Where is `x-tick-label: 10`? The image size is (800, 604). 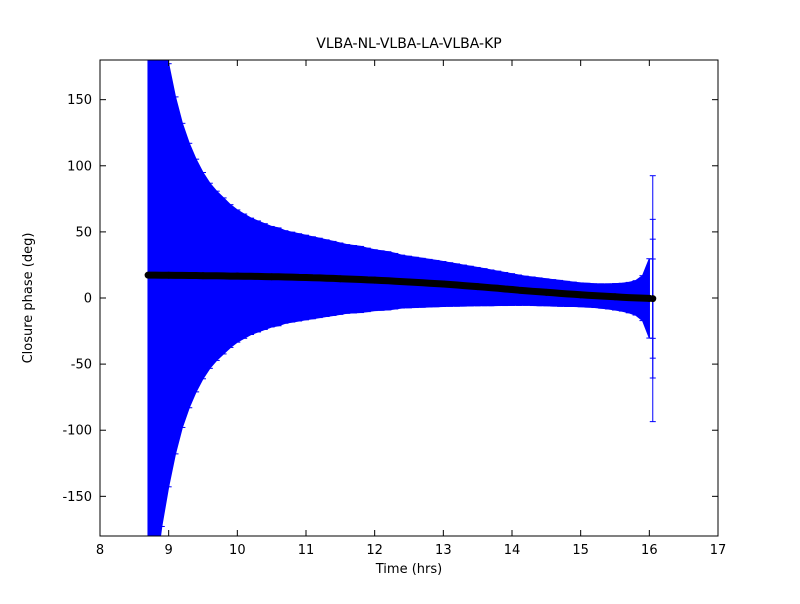
x-tick-label: 10 is located at coordinates (237, 550).